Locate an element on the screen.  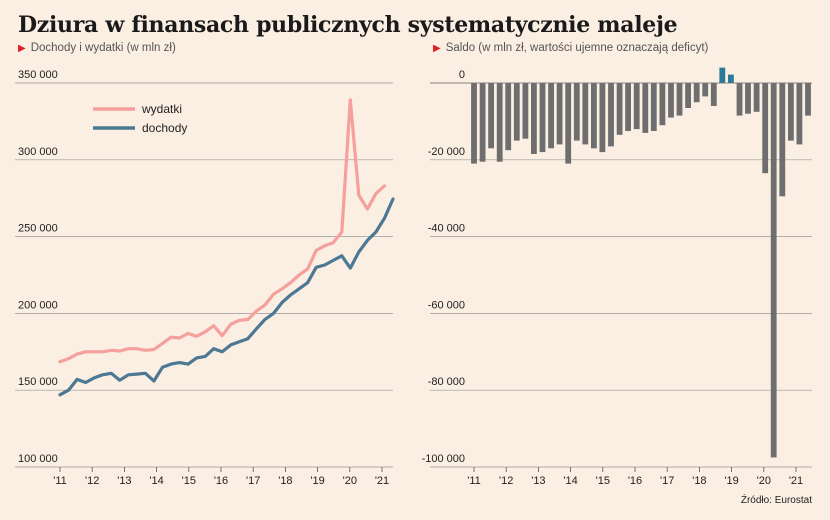
y-tick-label: -60 000 is located at coordinates (446, 305).